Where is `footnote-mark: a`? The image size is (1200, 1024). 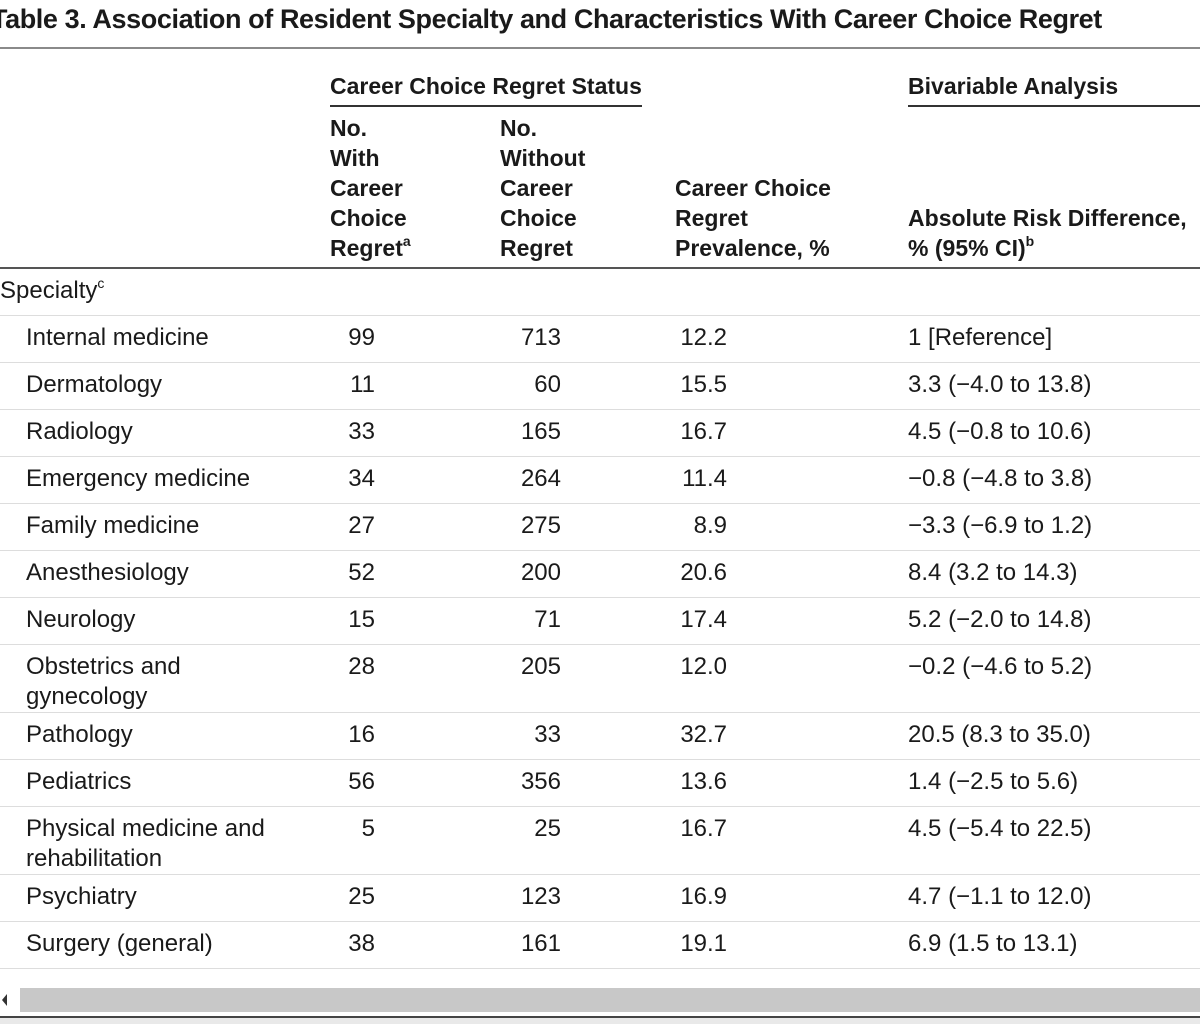 footnote-mark: a is located at coordinates (406, 241).